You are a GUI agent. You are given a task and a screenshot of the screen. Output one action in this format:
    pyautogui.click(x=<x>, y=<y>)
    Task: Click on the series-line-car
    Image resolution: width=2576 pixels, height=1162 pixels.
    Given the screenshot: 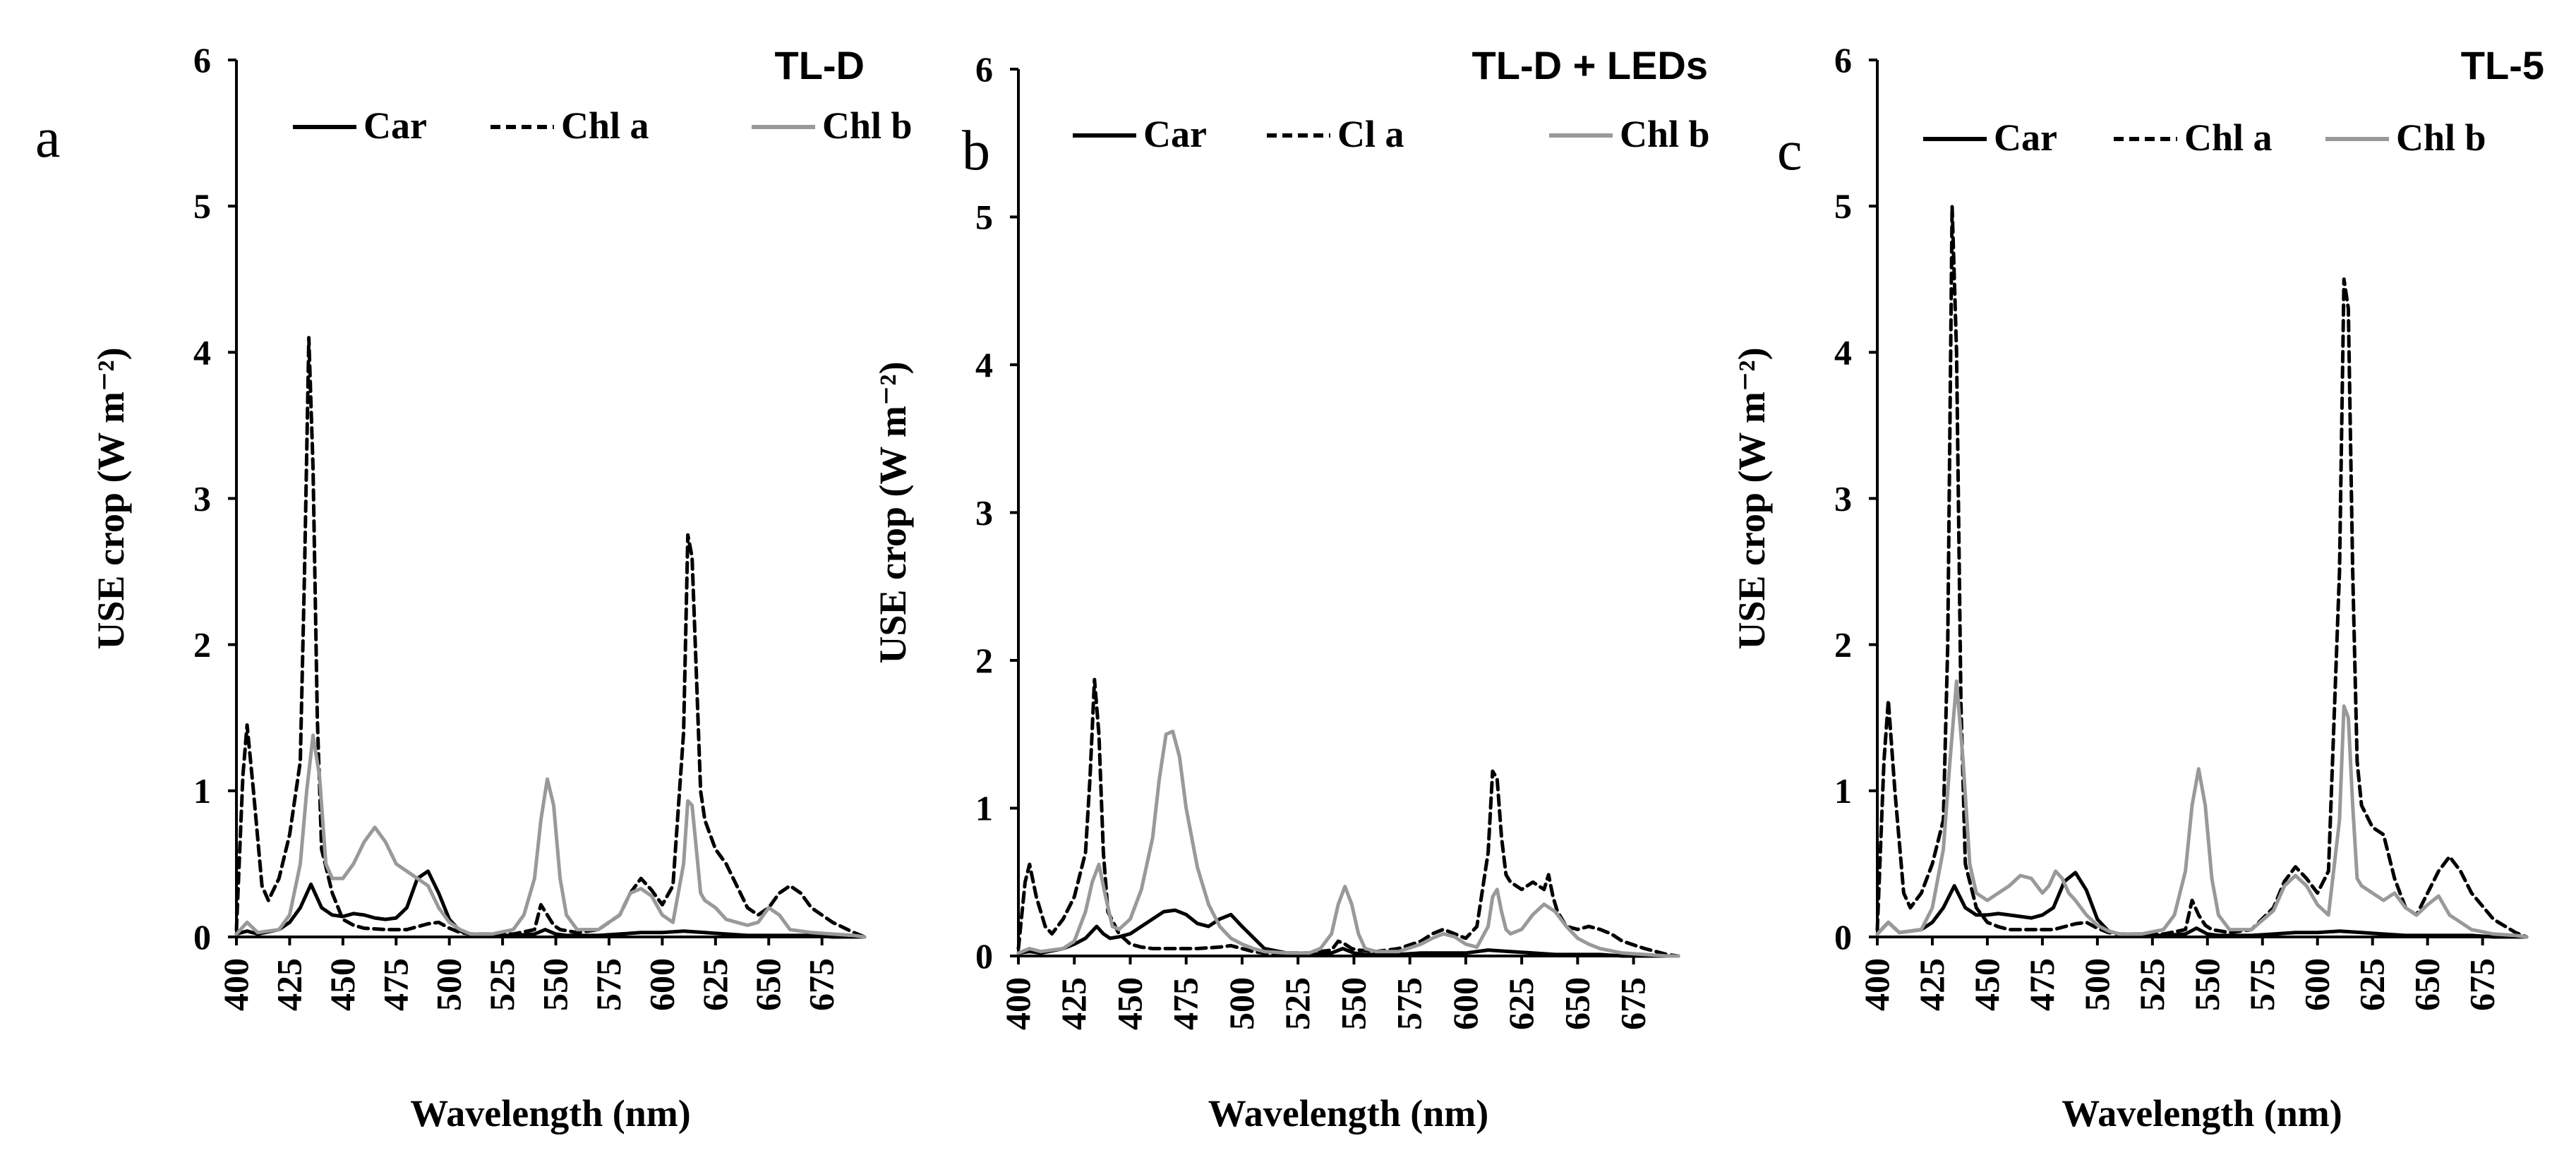 What is the action you would take?
    pyautogui.click(x=1348, y=933)
    